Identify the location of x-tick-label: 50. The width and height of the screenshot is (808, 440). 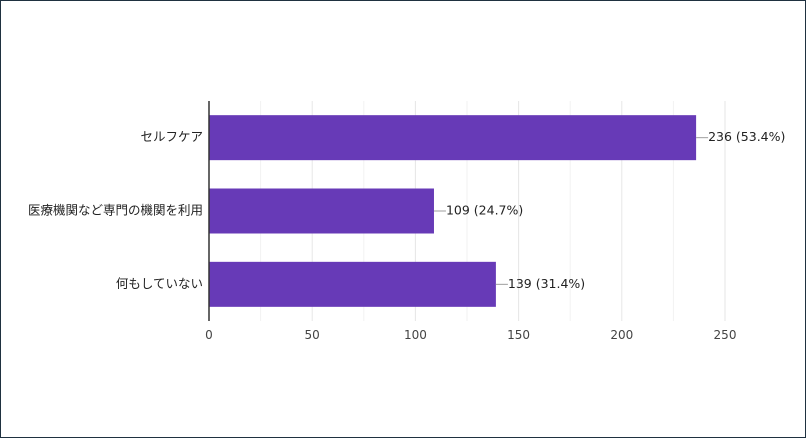
(312, 335).